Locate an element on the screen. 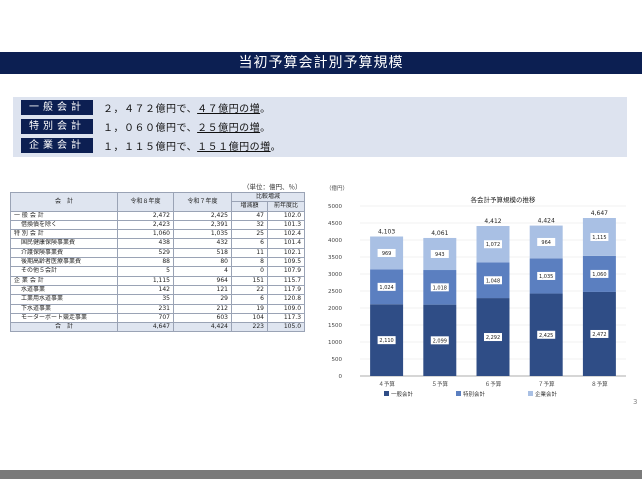 This screenshot has width=642, height=479. table-row: モーターボート競走事業 707 603 104 117.3 is located at coordinates (158, 318).